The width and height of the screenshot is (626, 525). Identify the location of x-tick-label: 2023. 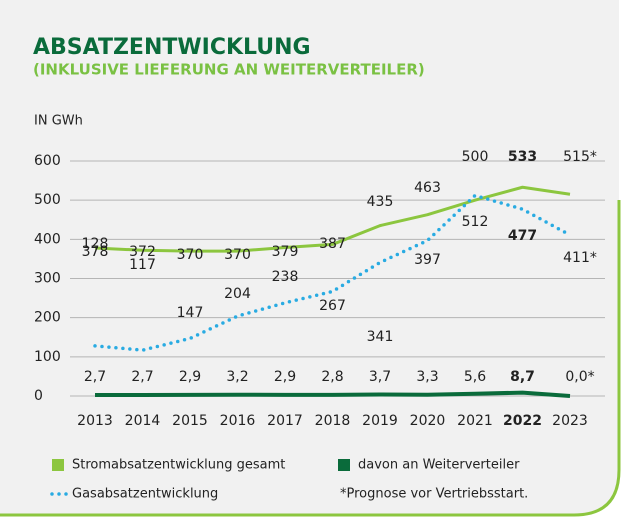
(570, 421).